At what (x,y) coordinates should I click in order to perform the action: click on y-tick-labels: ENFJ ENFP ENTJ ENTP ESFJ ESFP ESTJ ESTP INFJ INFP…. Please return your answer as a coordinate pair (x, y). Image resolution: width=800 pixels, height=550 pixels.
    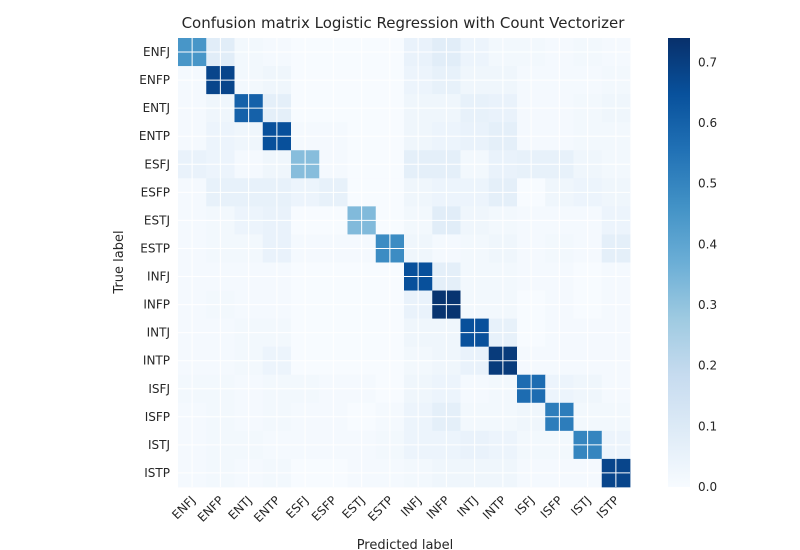
    Looking at the image, I should click on (154, 262).